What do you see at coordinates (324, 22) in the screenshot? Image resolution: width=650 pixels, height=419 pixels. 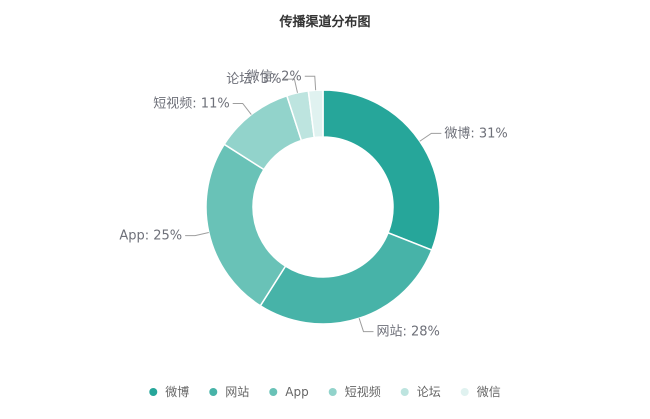 I see `chart-title: 传播渠道分布图` at bounding box center [324, 22].